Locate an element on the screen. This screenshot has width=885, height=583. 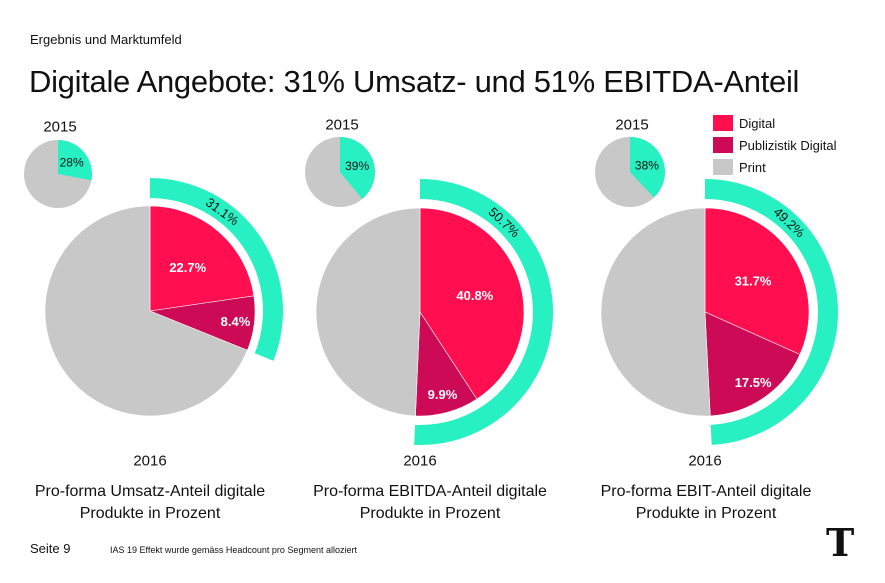
slice-value-label: 17.5% is located at coordinates (753, 382).